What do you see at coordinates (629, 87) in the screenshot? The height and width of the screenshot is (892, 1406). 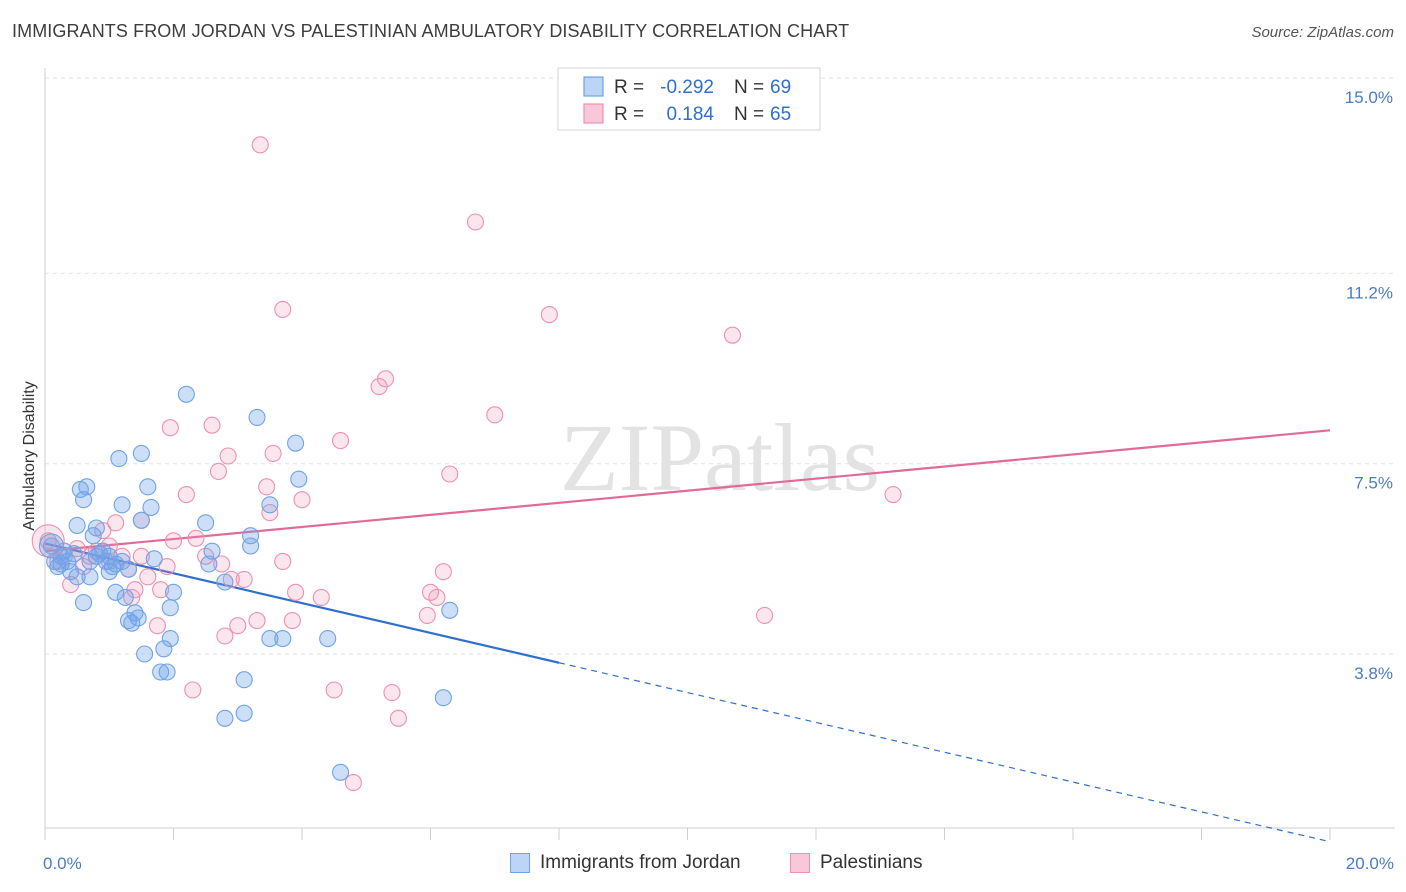 I see `legend-r-label-1: R =` at bounding box center [629, 87].